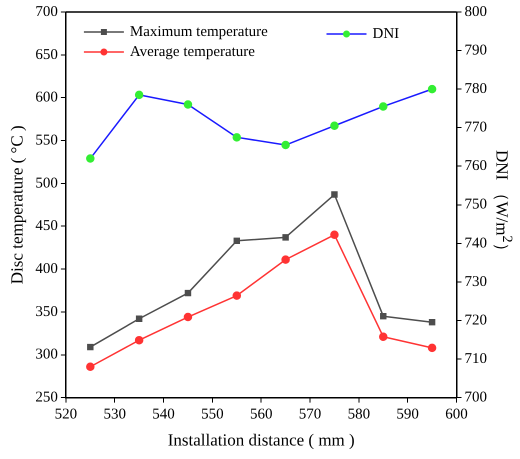 Image resolution: width=520 pixels, height=459 pixels. I want to click on y2-tick-label: 780, so click(475, 89).